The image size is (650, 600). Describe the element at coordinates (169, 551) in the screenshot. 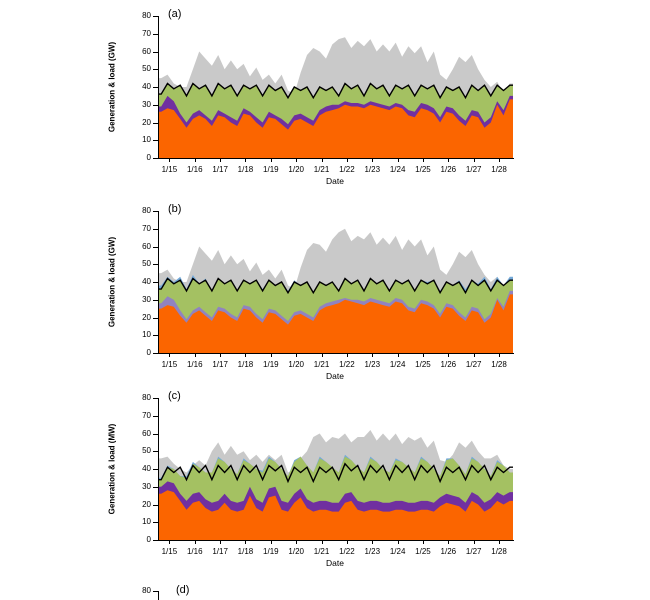

I see `x-axis-tick-label: 1/15` at that location.